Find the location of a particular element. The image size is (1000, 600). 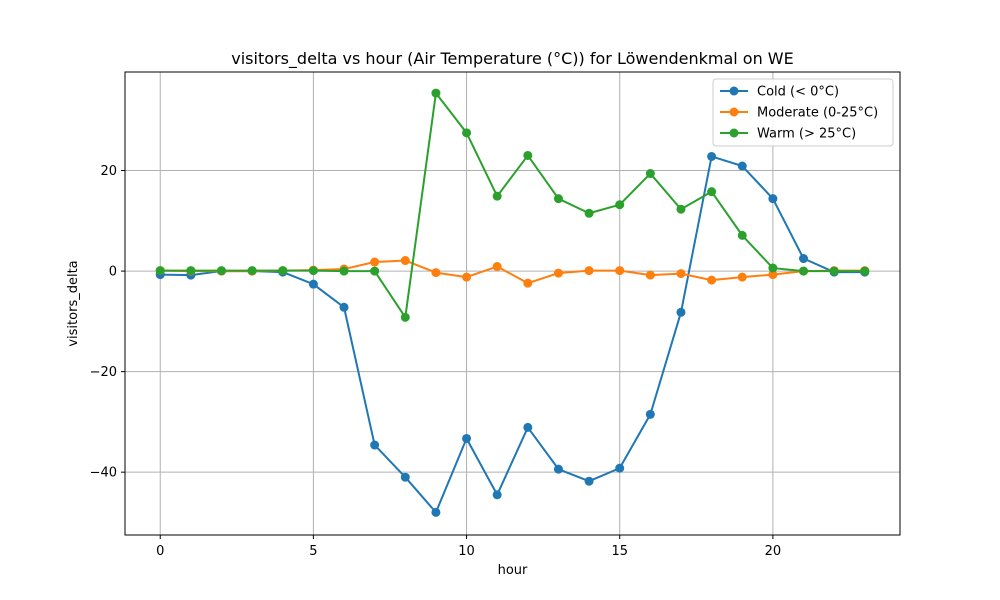

legend-label: Cold (< 0°C) is located at coordinates (798, 92).